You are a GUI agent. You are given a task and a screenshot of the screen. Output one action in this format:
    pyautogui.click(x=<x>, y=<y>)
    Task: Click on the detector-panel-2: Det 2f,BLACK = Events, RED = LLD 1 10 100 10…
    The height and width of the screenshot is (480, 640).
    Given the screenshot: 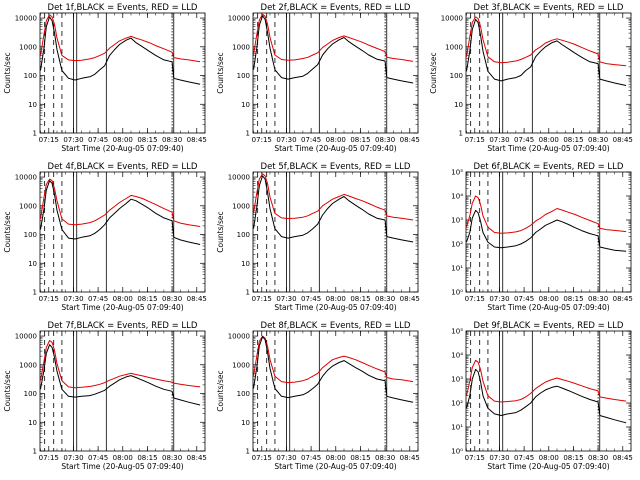 What is the action you would take?
    pyautogui.click(x=318, y=78)
    